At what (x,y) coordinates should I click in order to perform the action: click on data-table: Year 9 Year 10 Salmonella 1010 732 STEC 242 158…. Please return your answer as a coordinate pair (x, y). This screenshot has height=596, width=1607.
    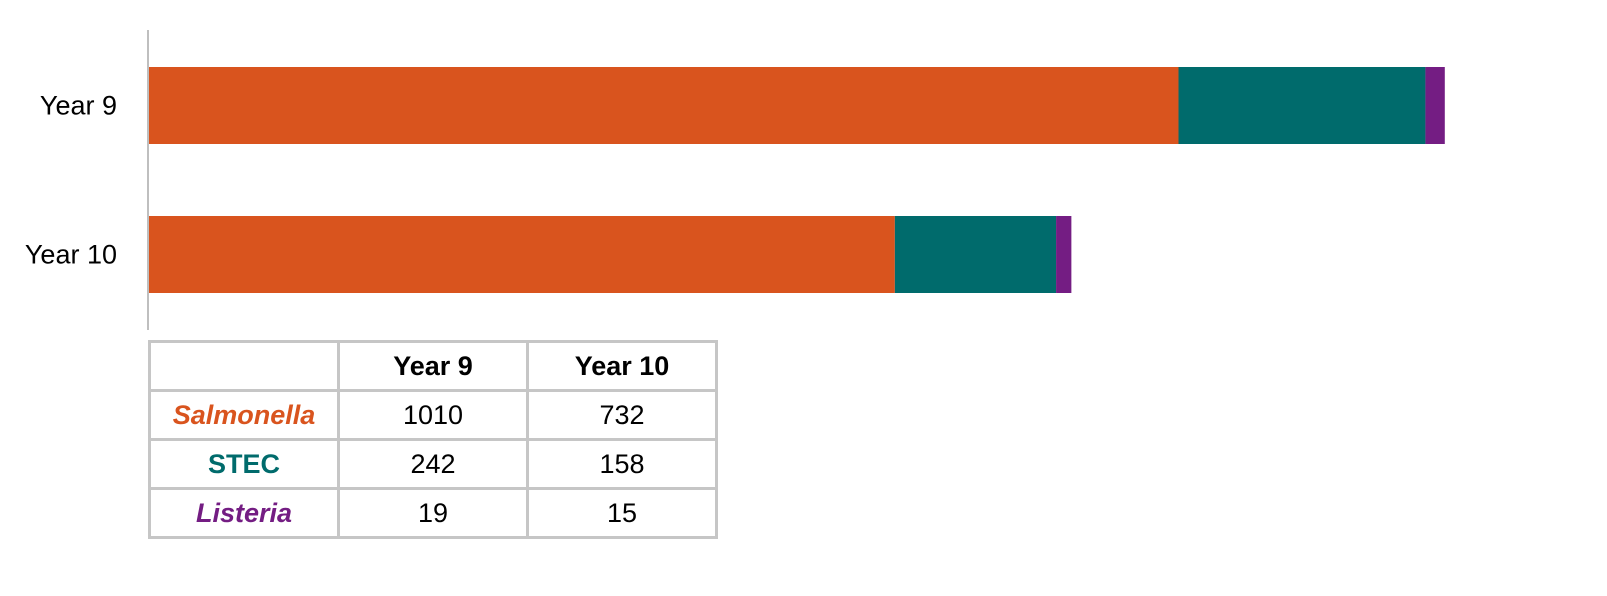
    Looking at the image, I should click on (433, 439).